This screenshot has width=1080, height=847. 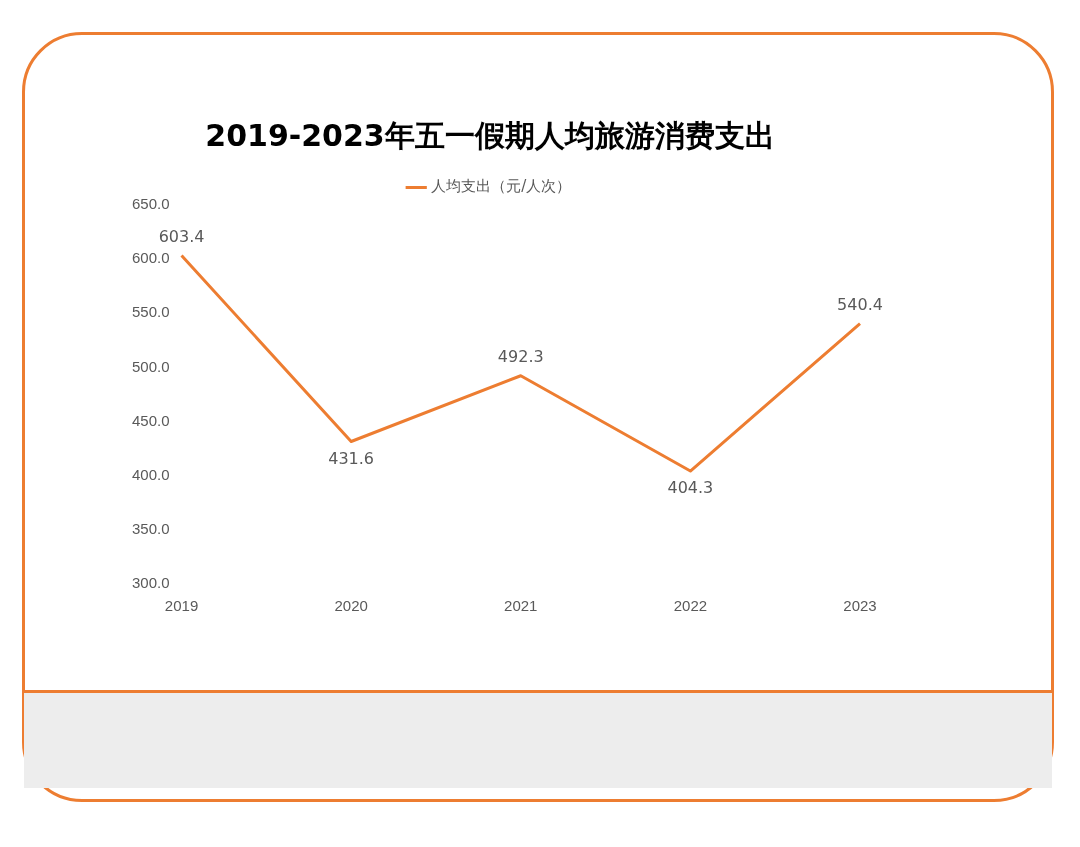 What do you see at coordinates (150, 474) in the screenshot?
I see `y-tick-label: 400.0` at bounding box center [150, 474].